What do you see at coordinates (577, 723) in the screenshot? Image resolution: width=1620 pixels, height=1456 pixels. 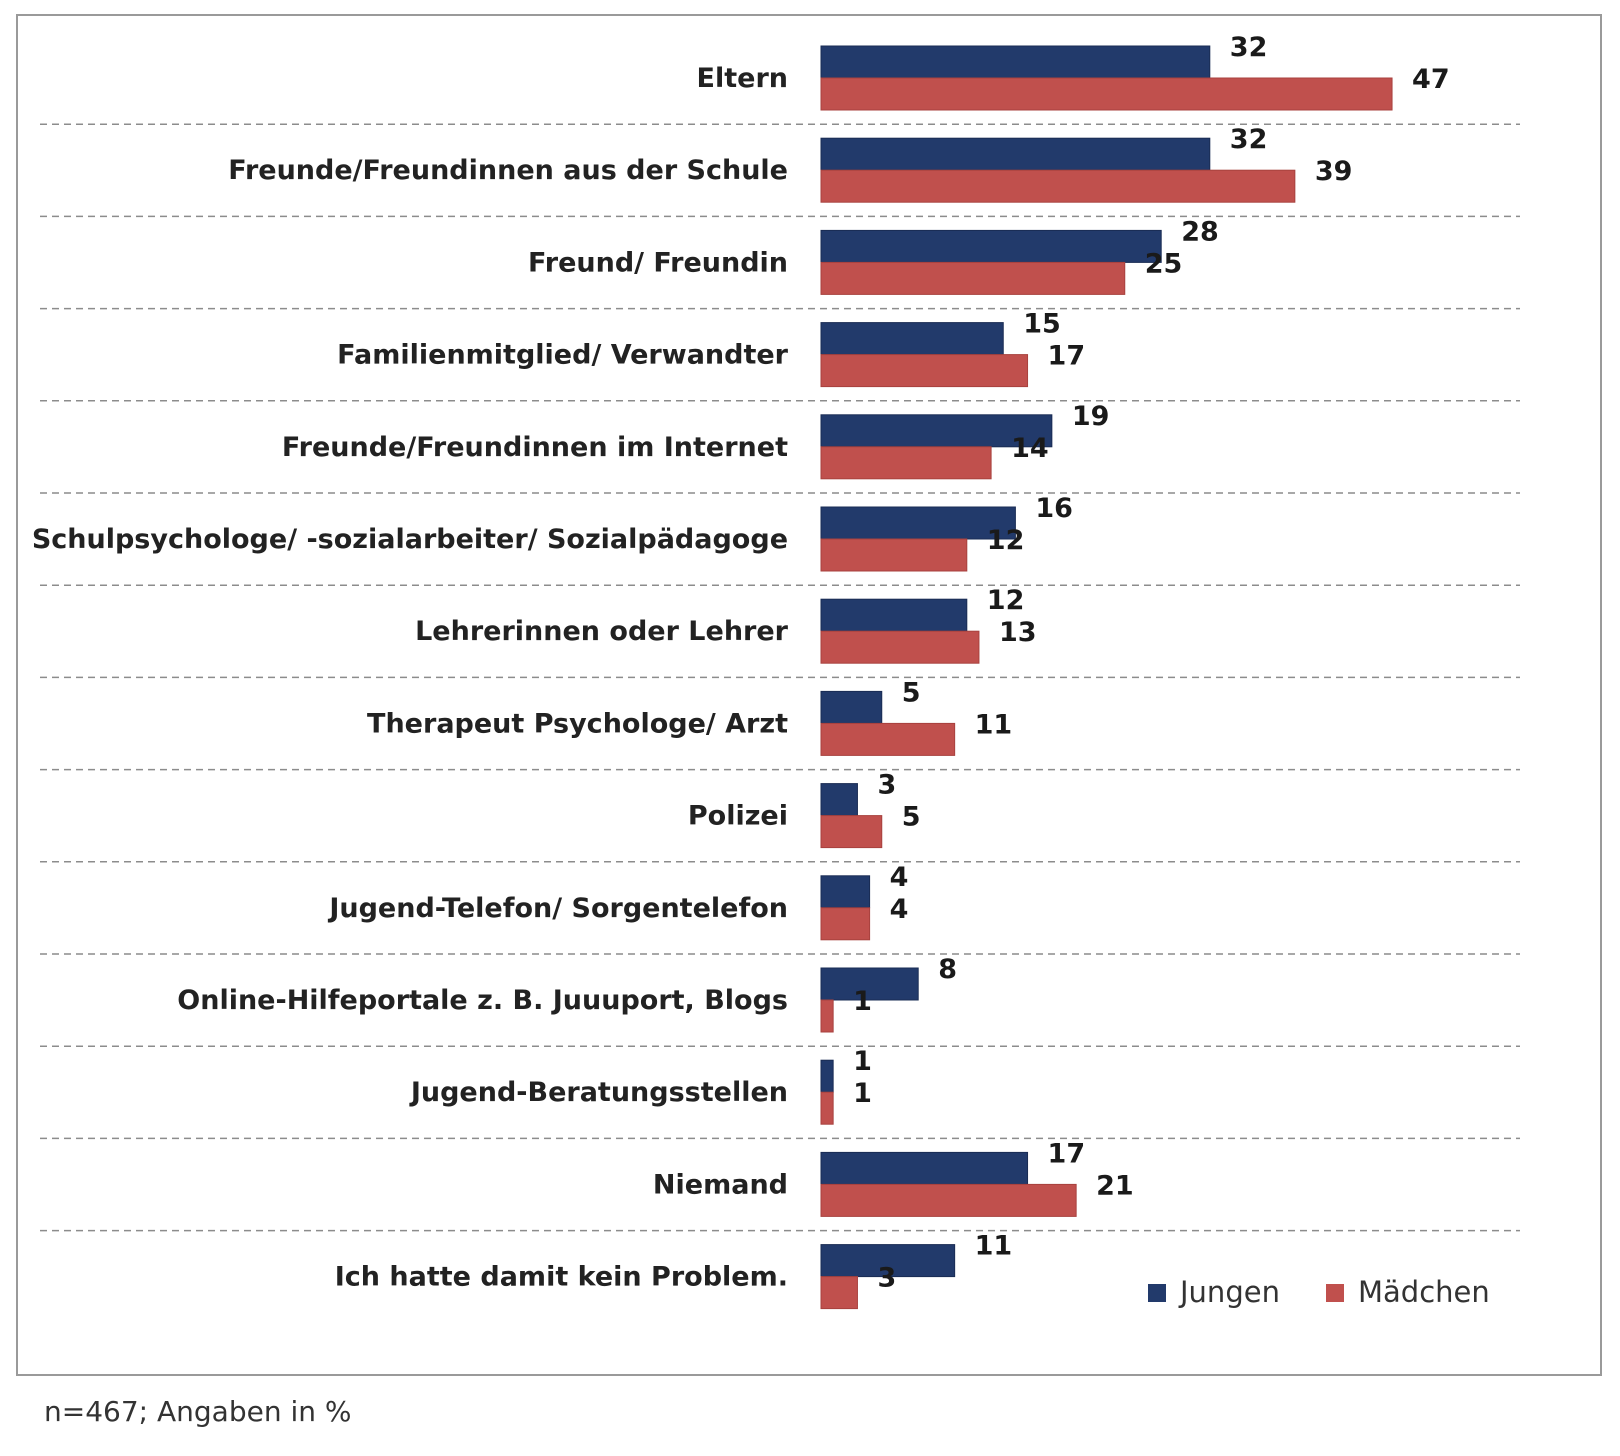 I see `category-label: Therapeut Psychologe/ Arzt` at bounding box center [577, 723].